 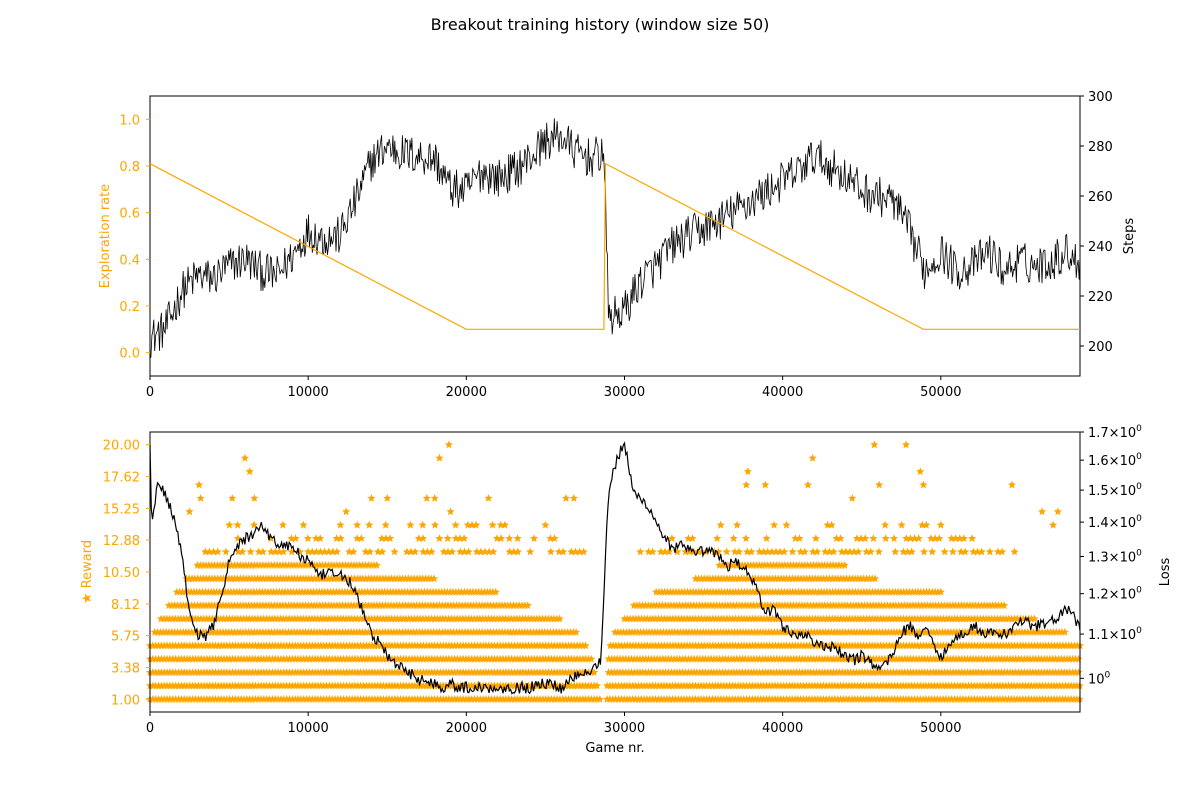 I want to click on bottom-y2-tick-label: 1.1×100, so click(x=1115, y=634).